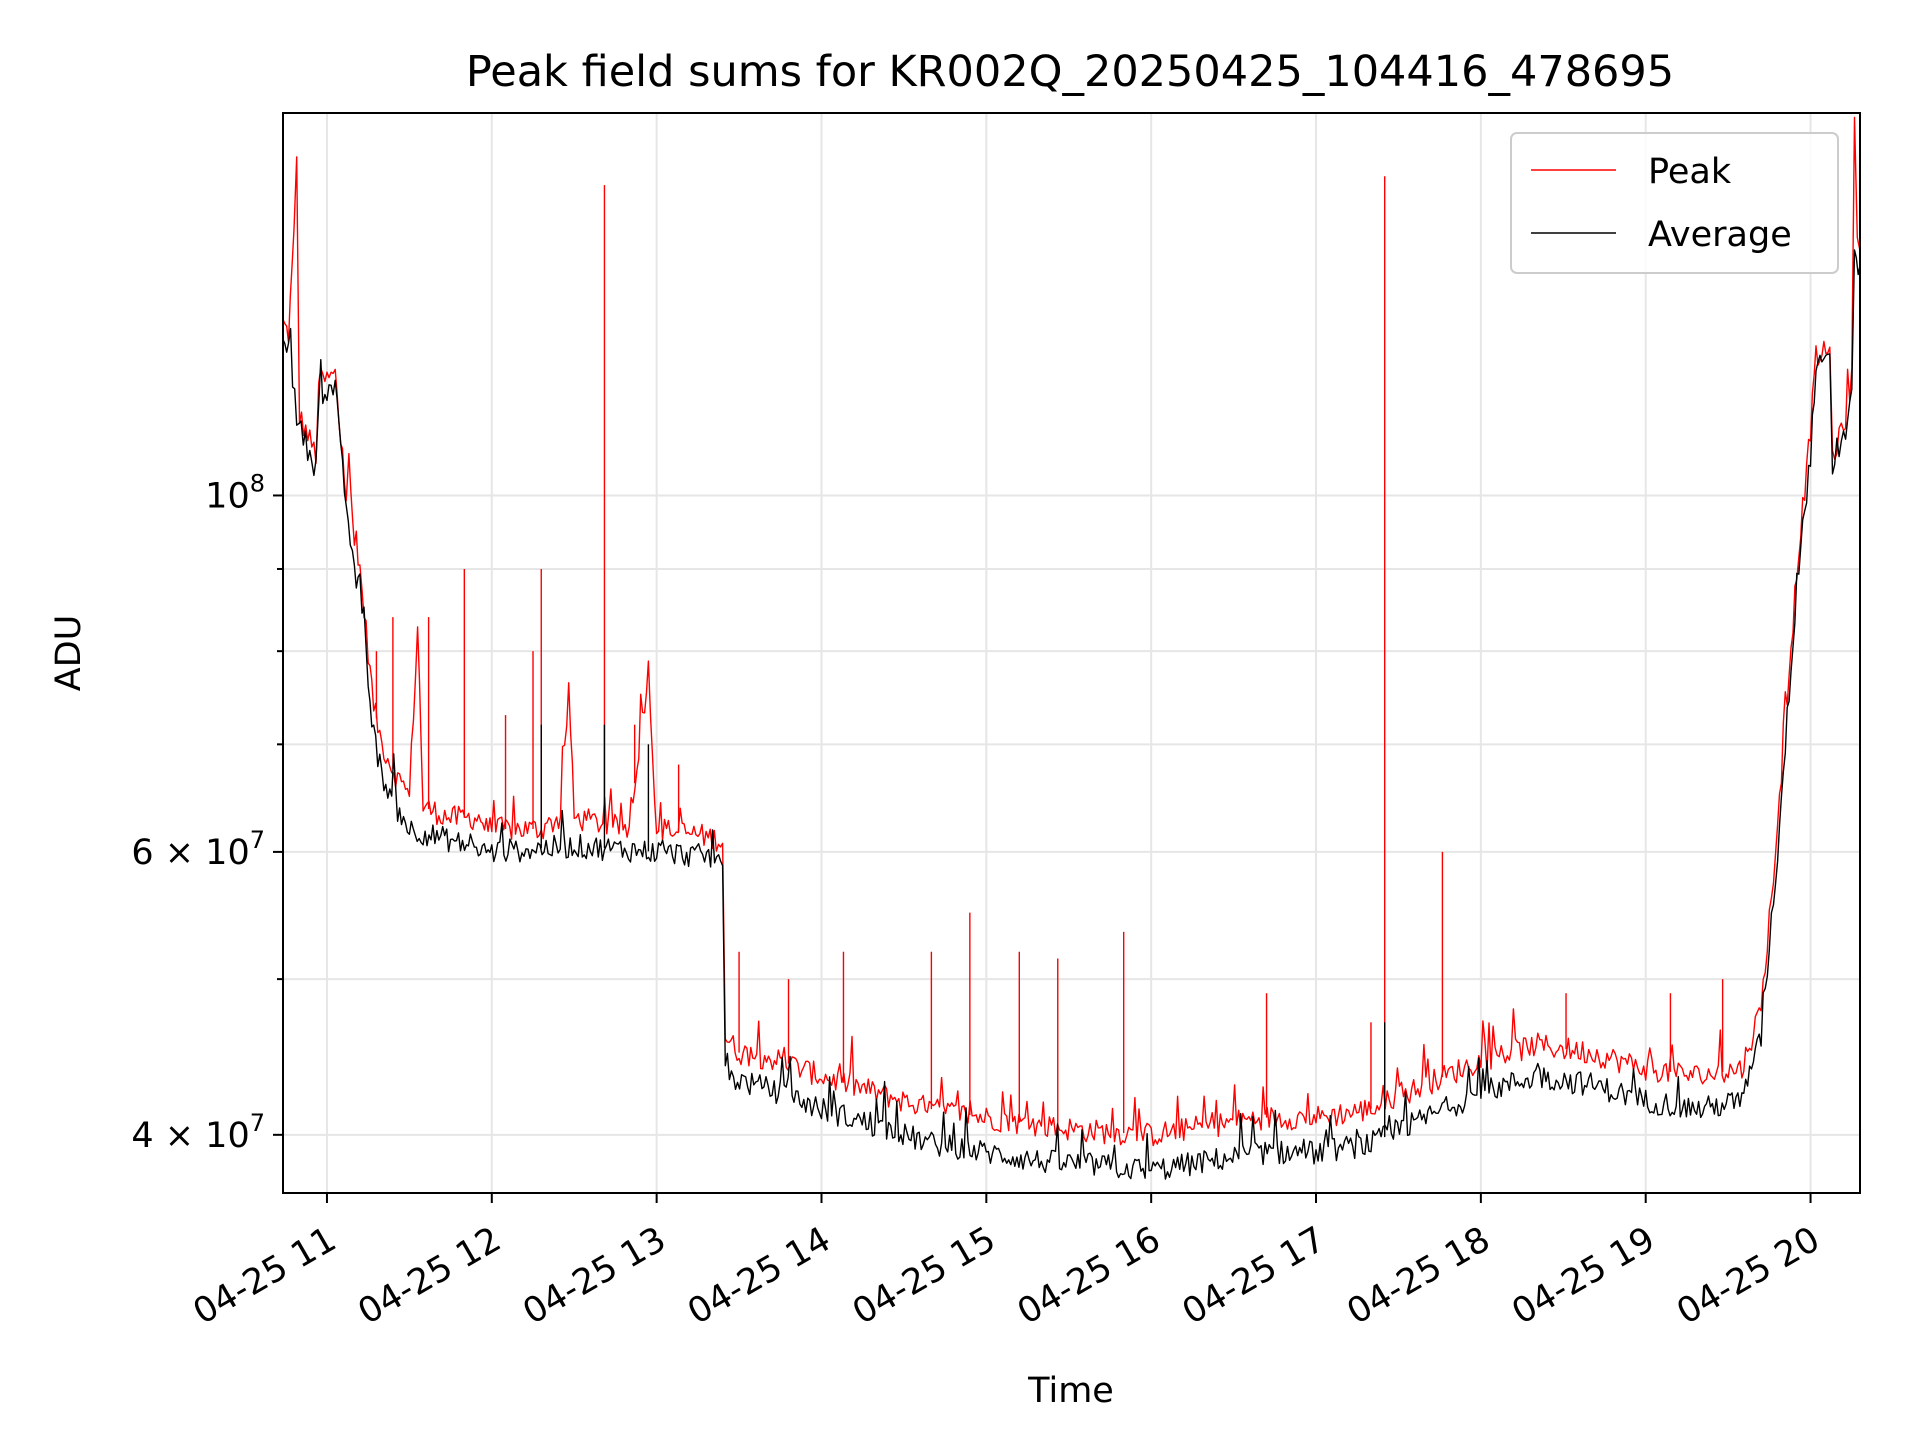 The height and width of the screenshot is (1444, 1920). I want to click on chart-legend: Peak Average, so click(1674, 203).